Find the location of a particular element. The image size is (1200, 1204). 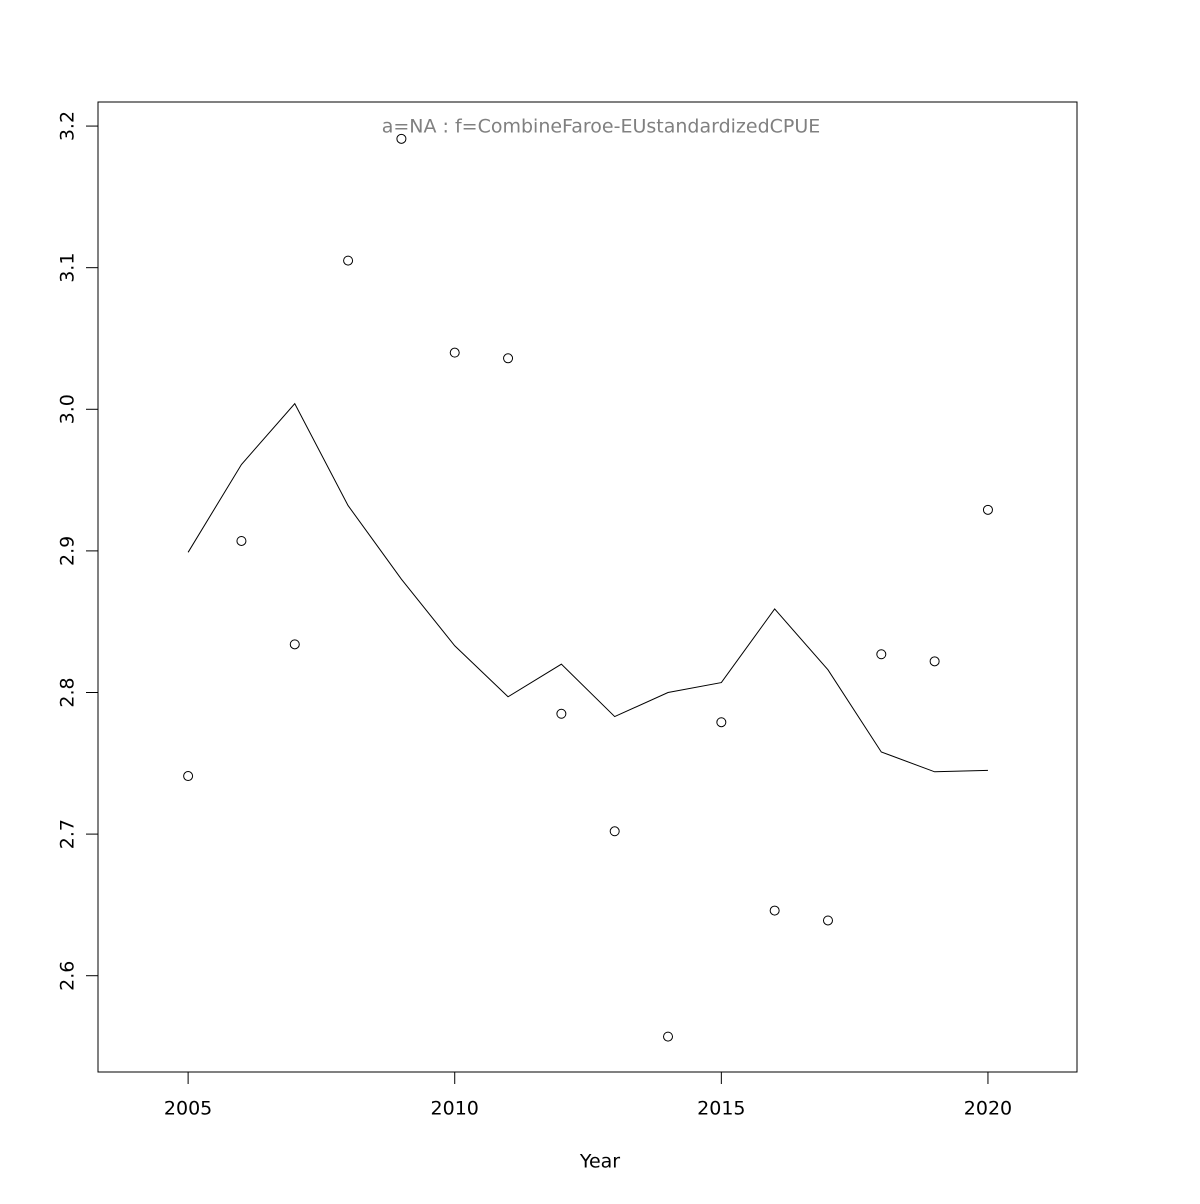

chart-title: a=NA : f=CombineFaroe-EUstandardizedCPUE is located at coordinates (601, 127).